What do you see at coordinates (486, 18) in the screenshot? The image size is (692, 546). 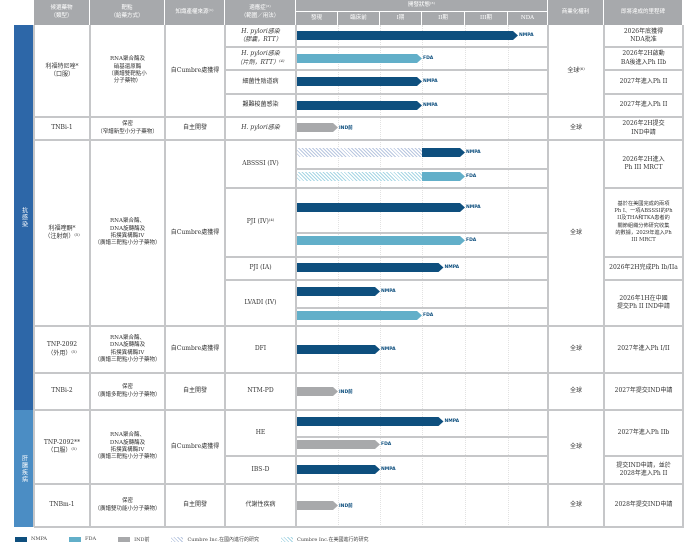 I see `header-stage: III期` at bounding box center [486, 18].